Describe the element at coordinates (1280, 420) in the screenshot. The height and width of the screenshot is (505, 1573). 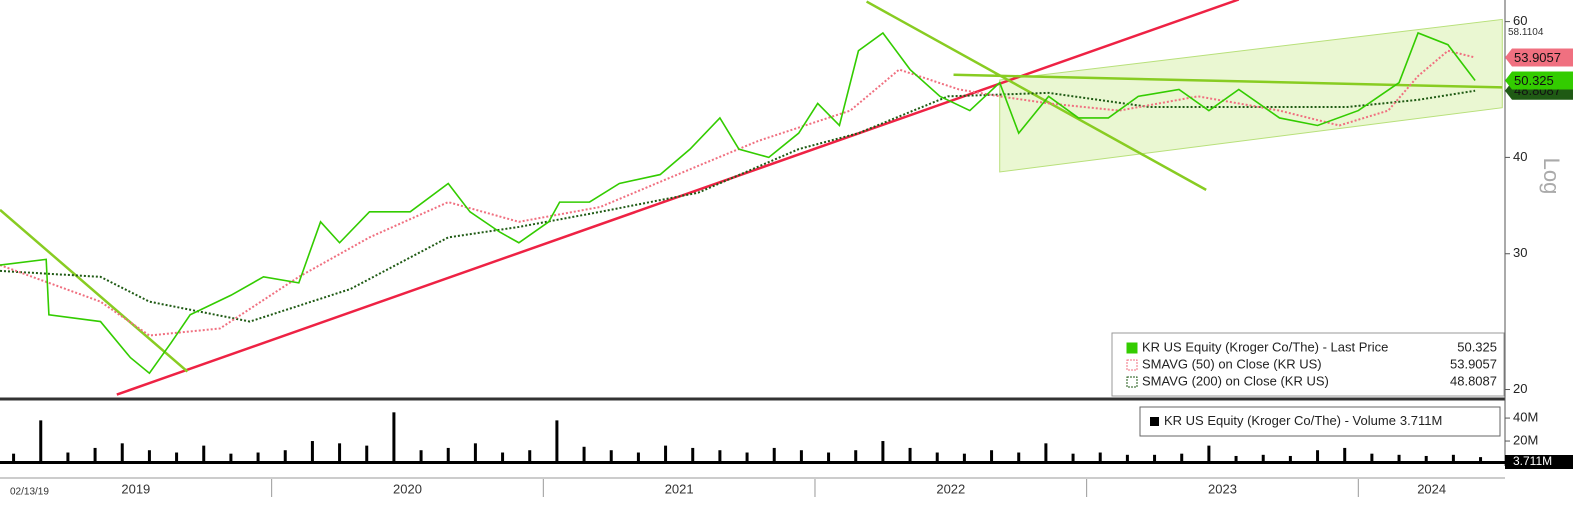
I see `volume-legend-name: KR US Equity (Kroger Co/The) - Volume` at that location.